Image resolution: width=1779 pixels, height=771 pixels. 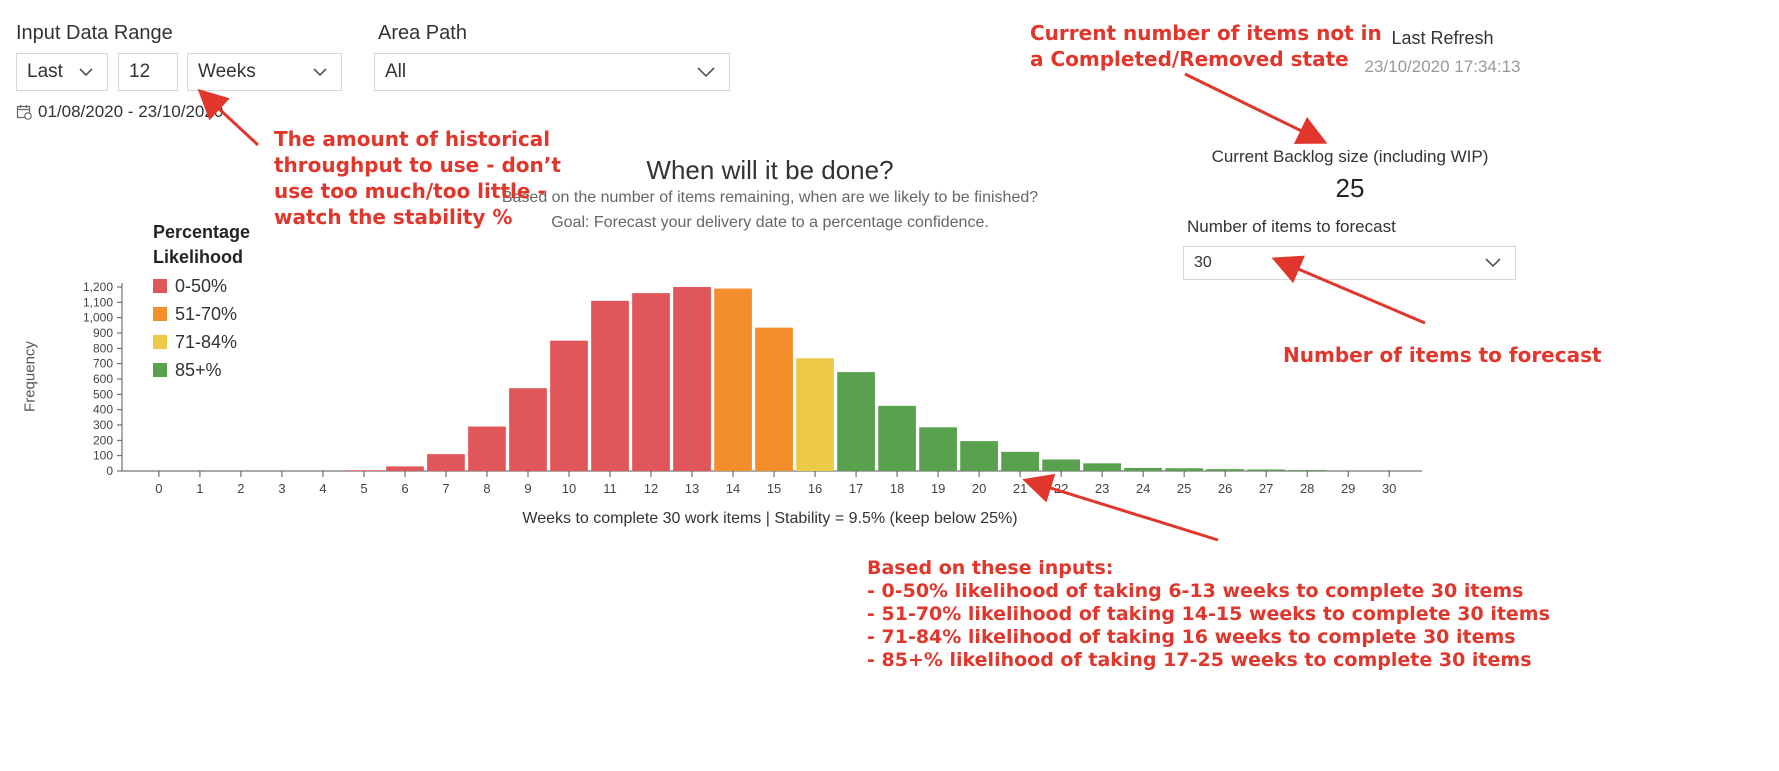 I want to click on legend-label: 51-70%, so click(x=206, y=313).